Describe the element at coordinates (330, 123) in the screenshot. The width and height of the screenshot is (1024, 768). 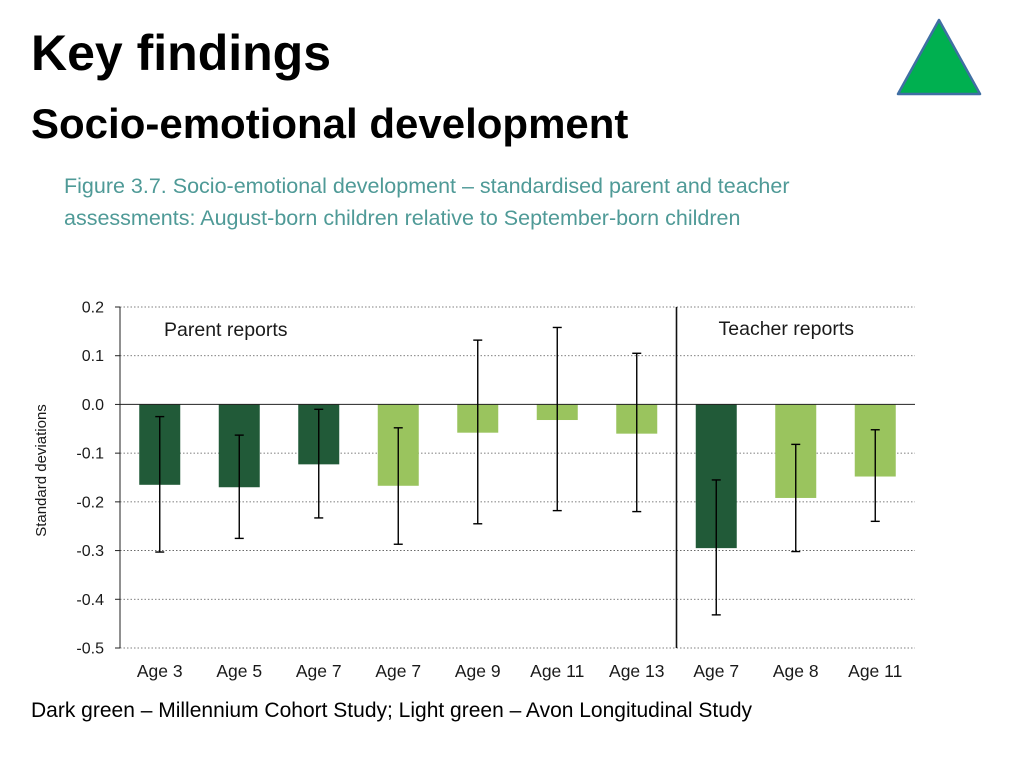
I see `slide-subtitle: Socio-emotional development` at that location.